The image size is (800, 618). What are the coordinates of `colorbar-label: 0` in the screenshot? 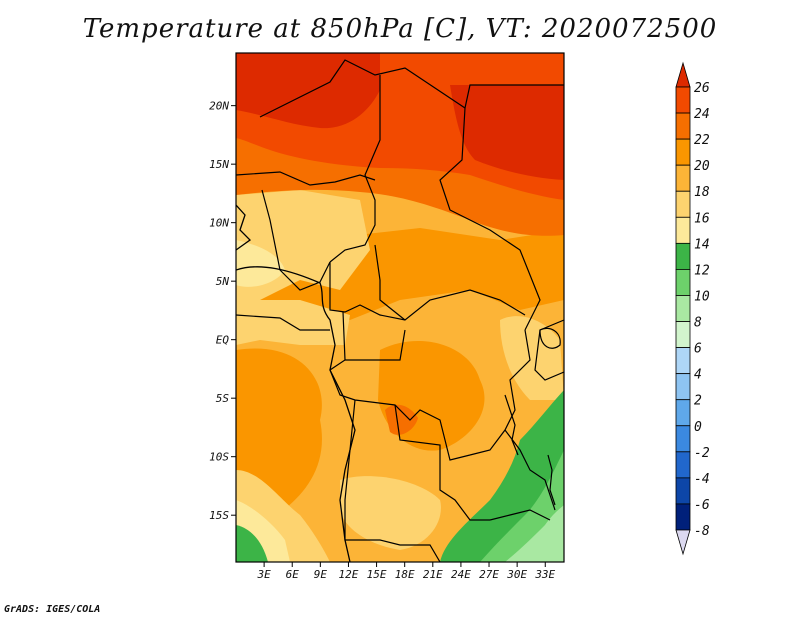 It's located at (698, 427).